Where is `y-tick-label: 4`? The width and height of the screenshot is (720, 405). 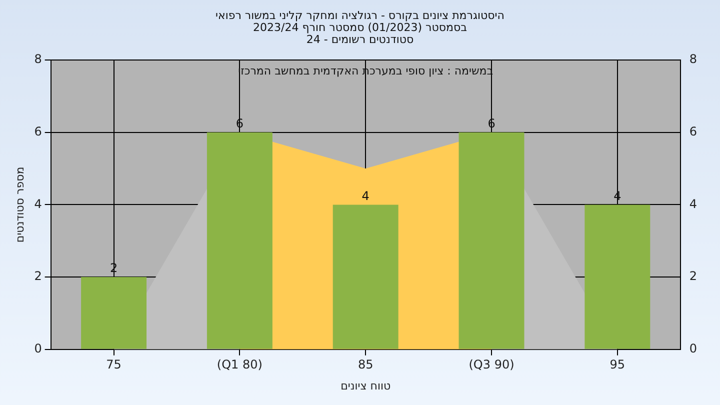
y-tick-label: 4 is located at coordinates (38, 203).